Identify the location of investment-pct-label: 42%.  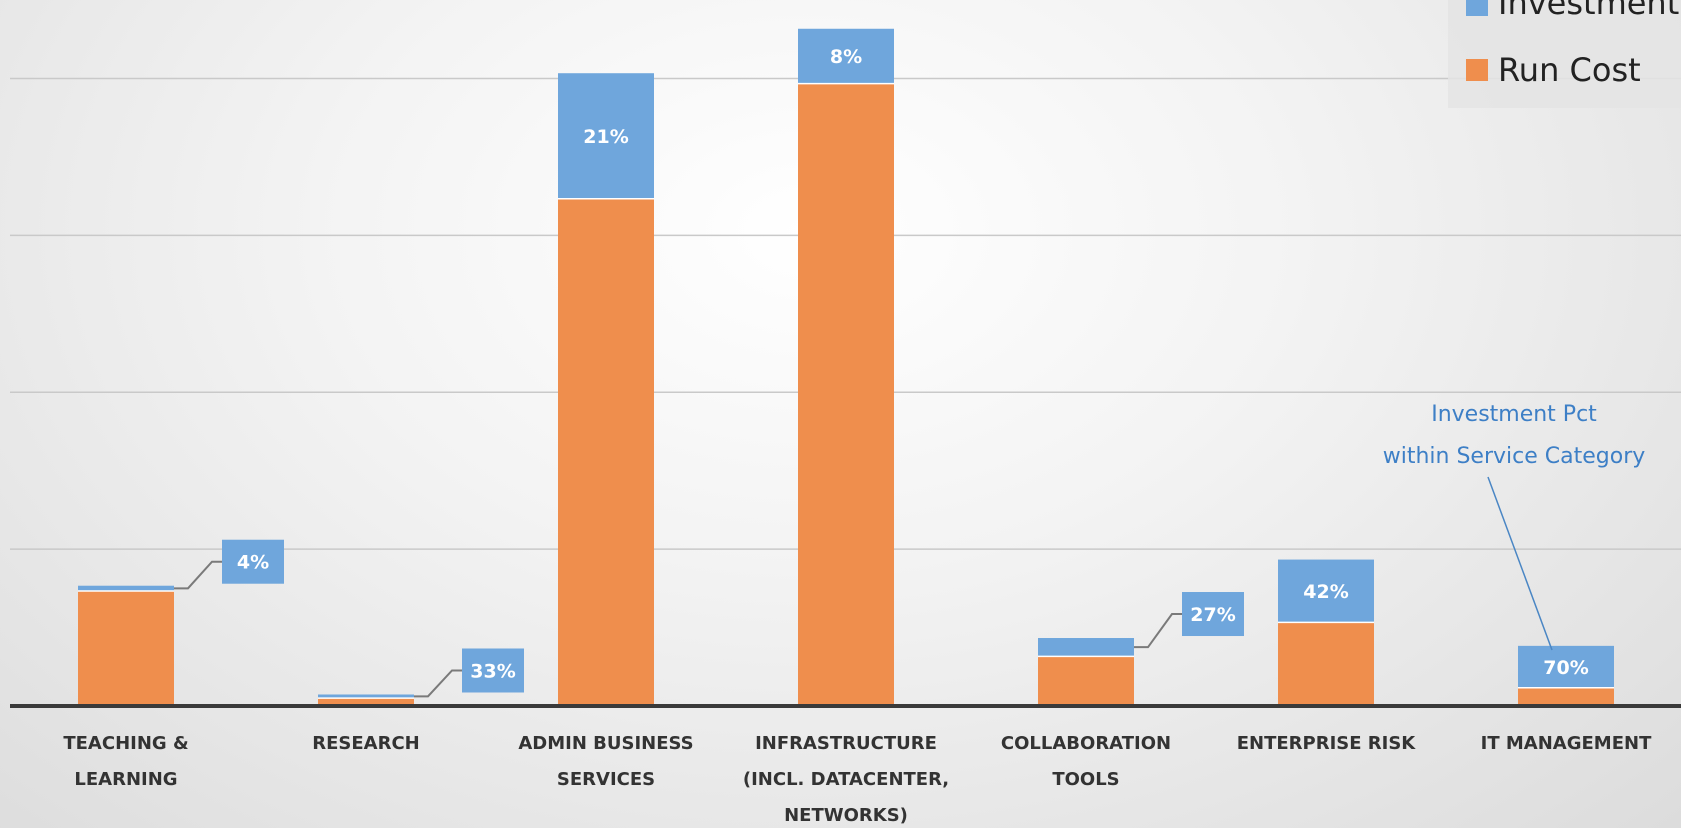
(1325, 592).